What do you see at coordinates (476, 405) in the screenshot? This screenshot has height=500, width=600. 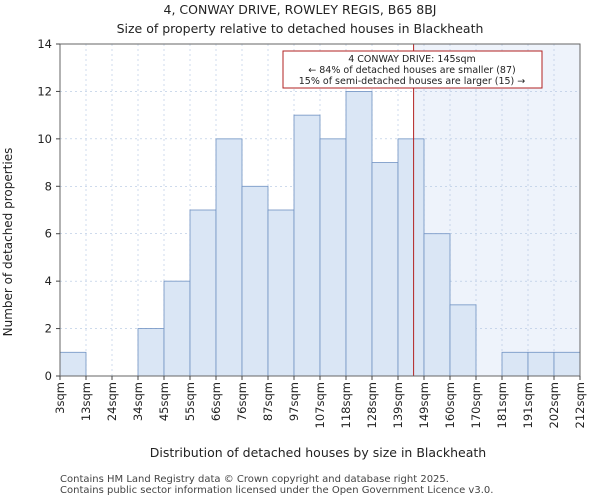 I see `x-tick-label: 170sqm` at bounding box center [476, 405].